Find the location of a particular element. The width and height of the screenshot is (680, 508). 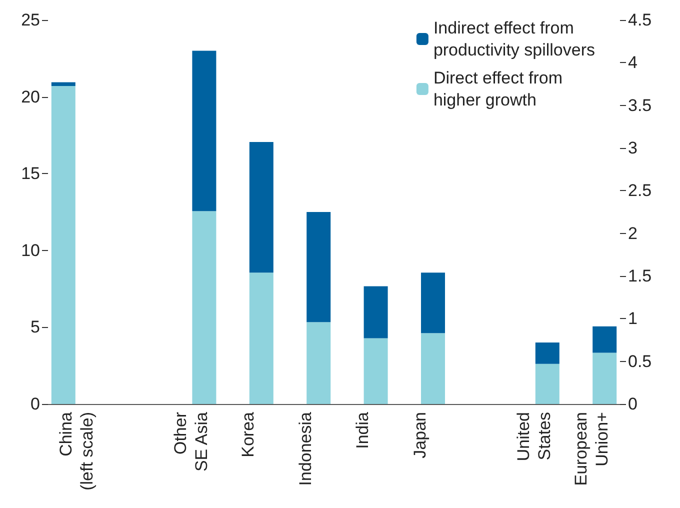

y-tick-label: 10 is located at coordinates (30, 250).